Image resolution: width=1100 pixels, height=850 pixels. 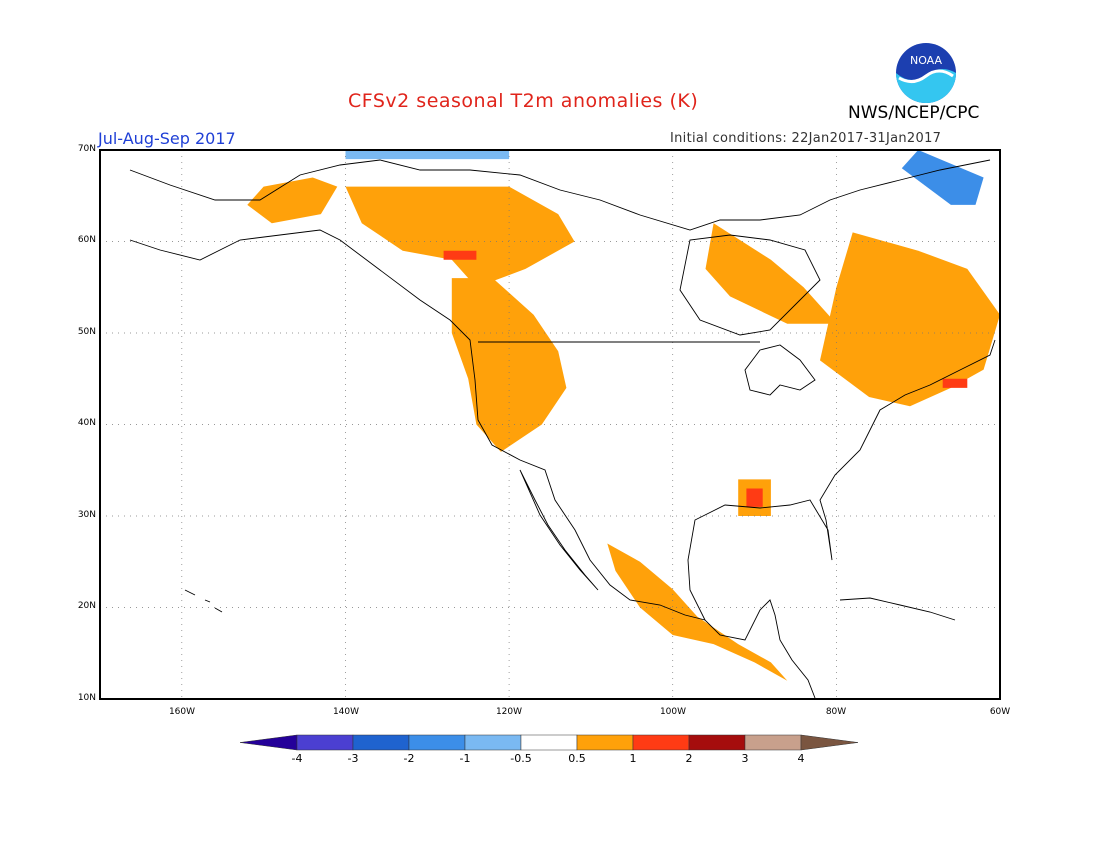 What do you see at coordinates (523, 101) in the screenshot?
I see `chart-title: CFSv2 seasonal T2m anomalies (K)` at bounding box center [523, 101].